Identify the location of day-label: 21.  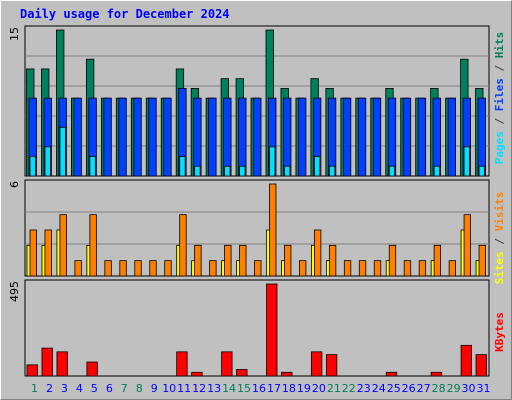
(334, 388).